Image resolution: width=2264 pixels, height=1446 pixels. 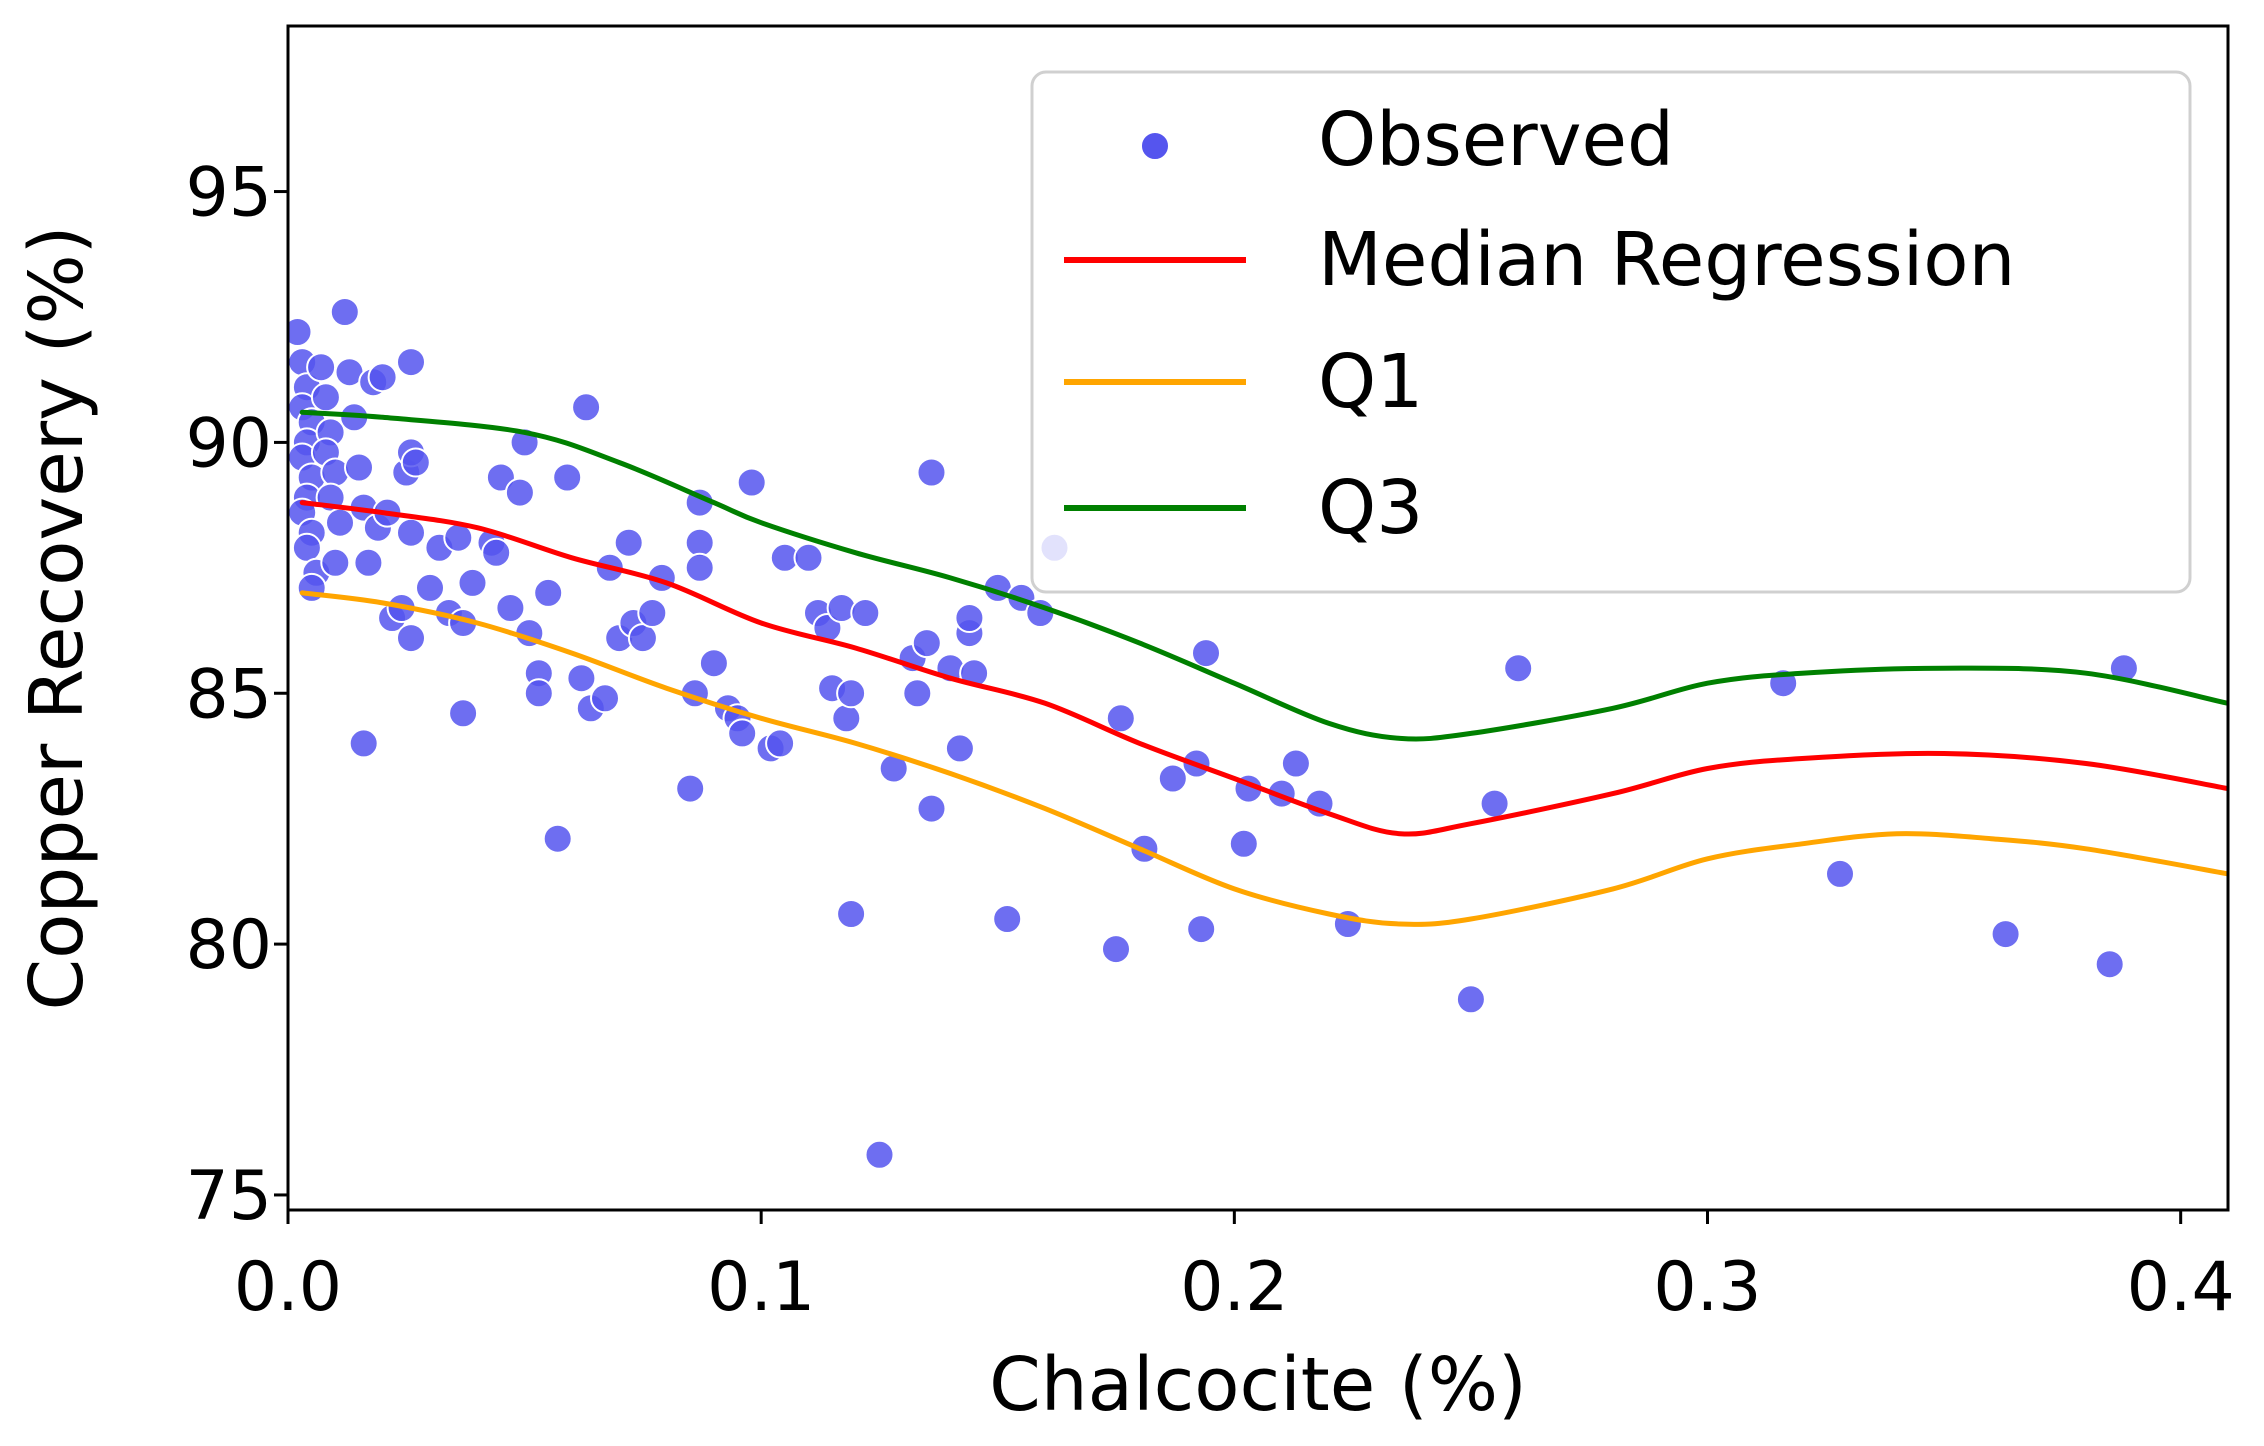 What do you see at coordinates (228, 694) in the screenshot?
I see `y-tick-label: 85` at bounding box center [228, 694].